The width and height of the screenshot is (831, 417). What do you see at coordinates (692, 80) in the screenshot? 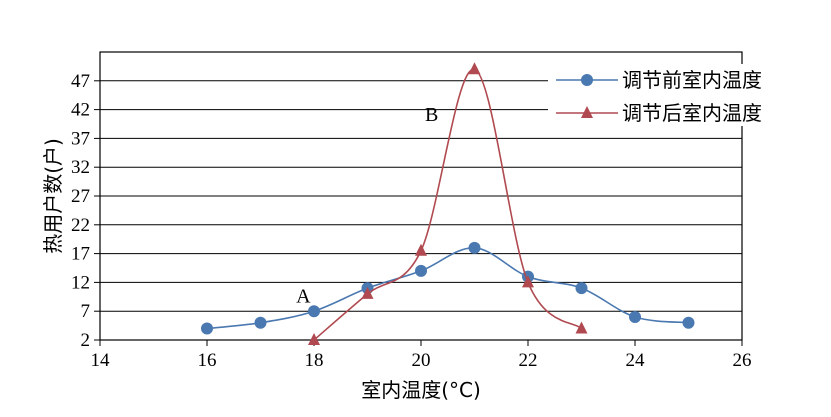
I see `legend-label-before: 调节前室内温度` at bounding box center [692, 80].